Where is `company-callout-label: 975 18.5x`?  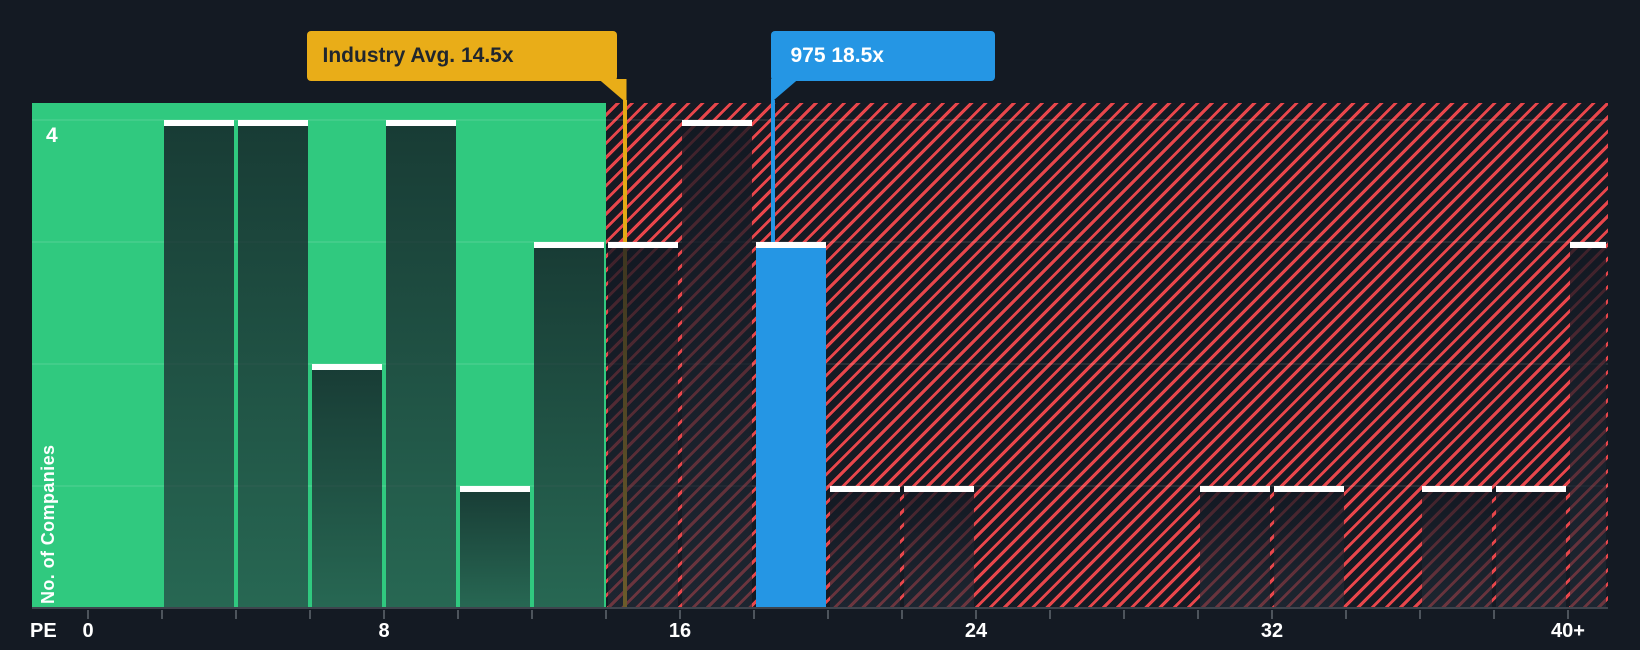 company-callout-label: 975 18.5x is located at coordinates (837, 55).